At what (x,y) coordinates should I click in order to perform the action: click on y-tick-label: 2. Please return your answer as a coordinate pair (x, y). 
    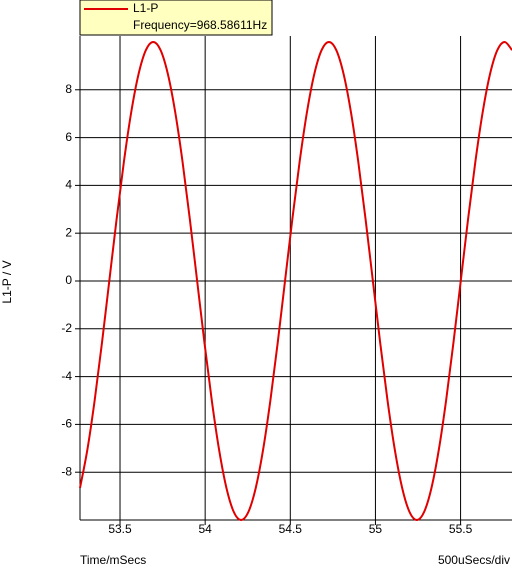
    Looking at the image, I should click on (68, 232).